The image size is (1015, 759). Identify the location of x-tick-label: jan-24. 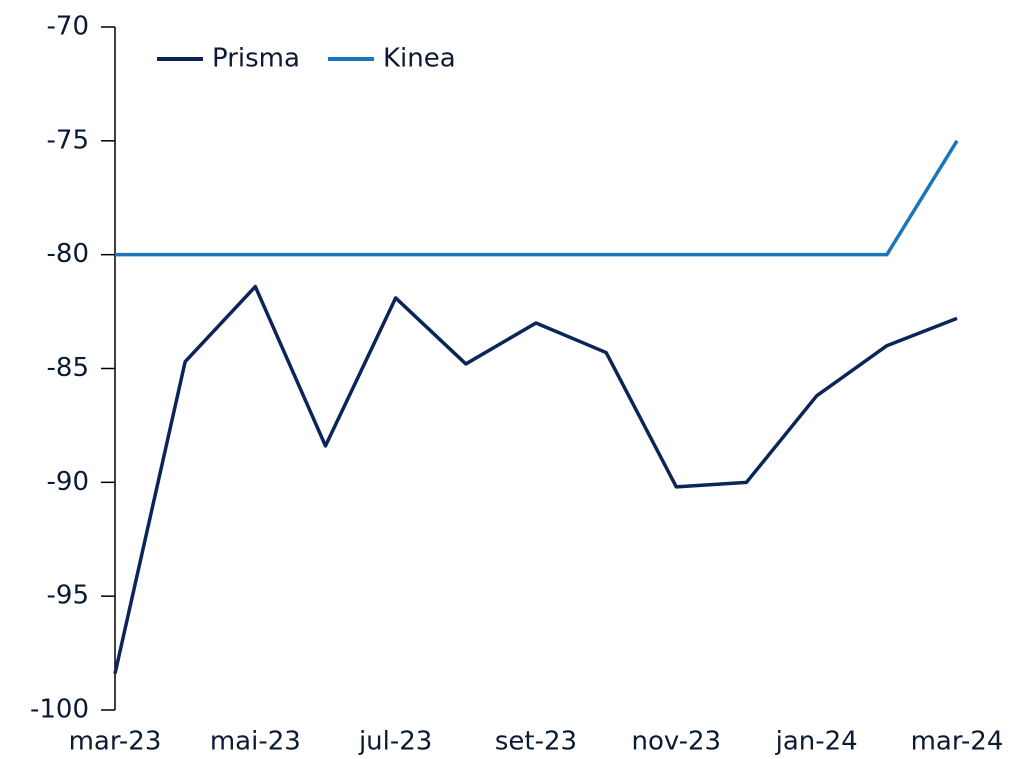
(816, 742).